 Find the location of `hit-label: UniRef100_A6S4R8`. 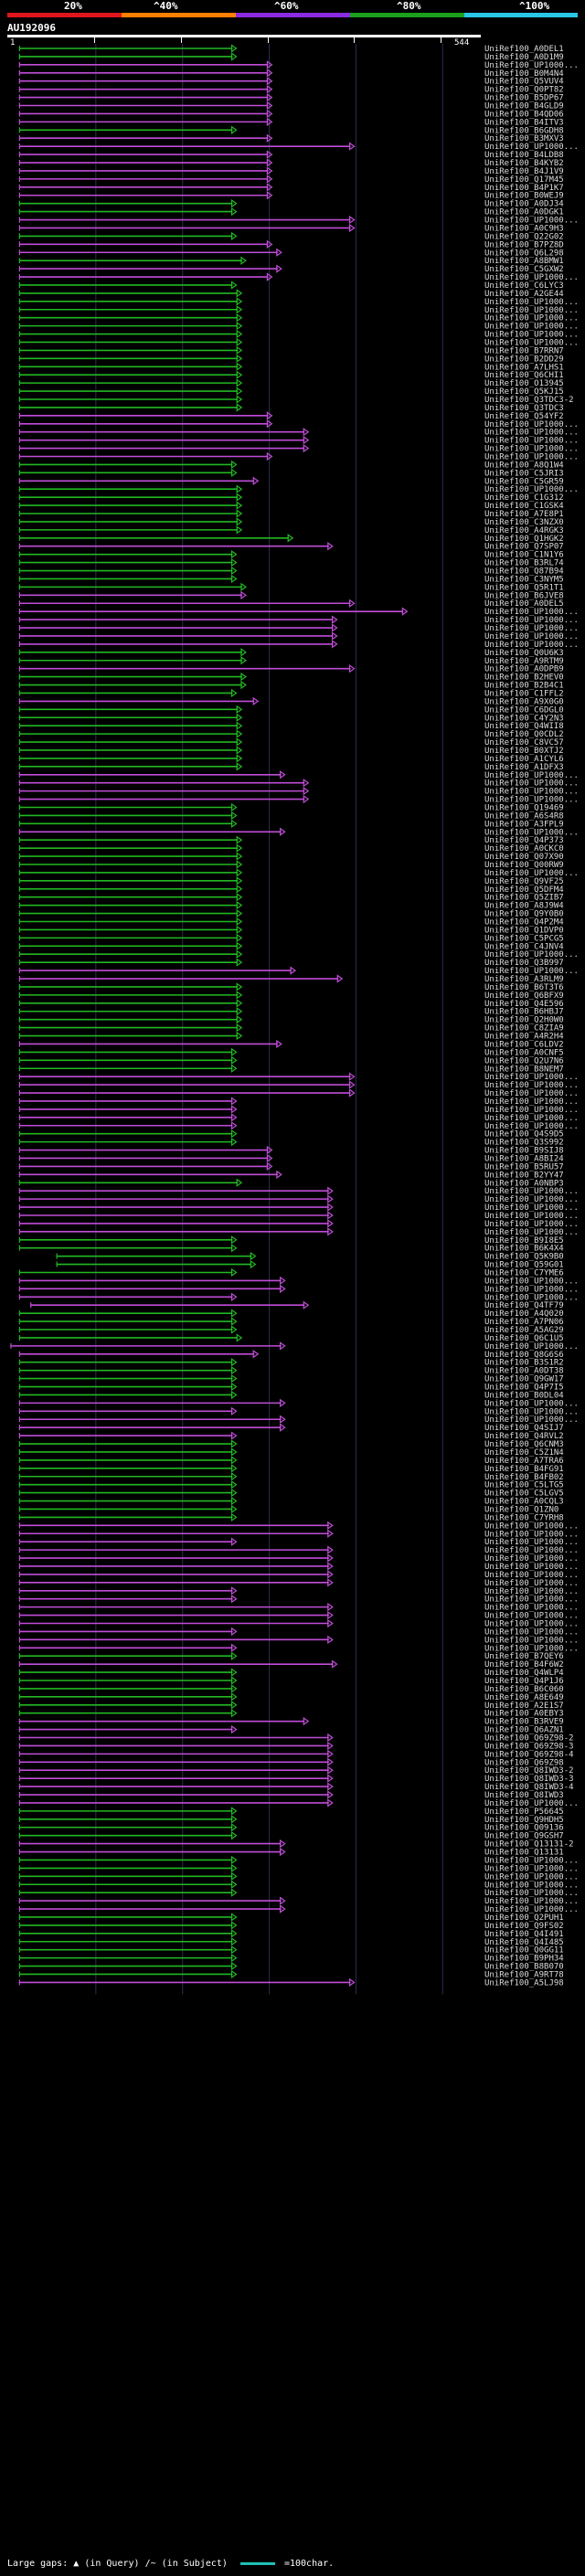

hit-label: UniRef100_A6S4R8 is located at coordinates (524, 816).